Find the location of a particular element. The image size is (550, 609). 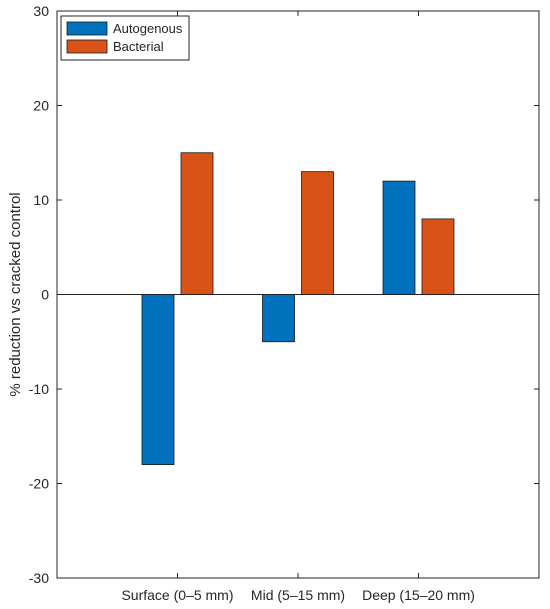

y-tick-label: -10 is located at coordinates (39, 389).